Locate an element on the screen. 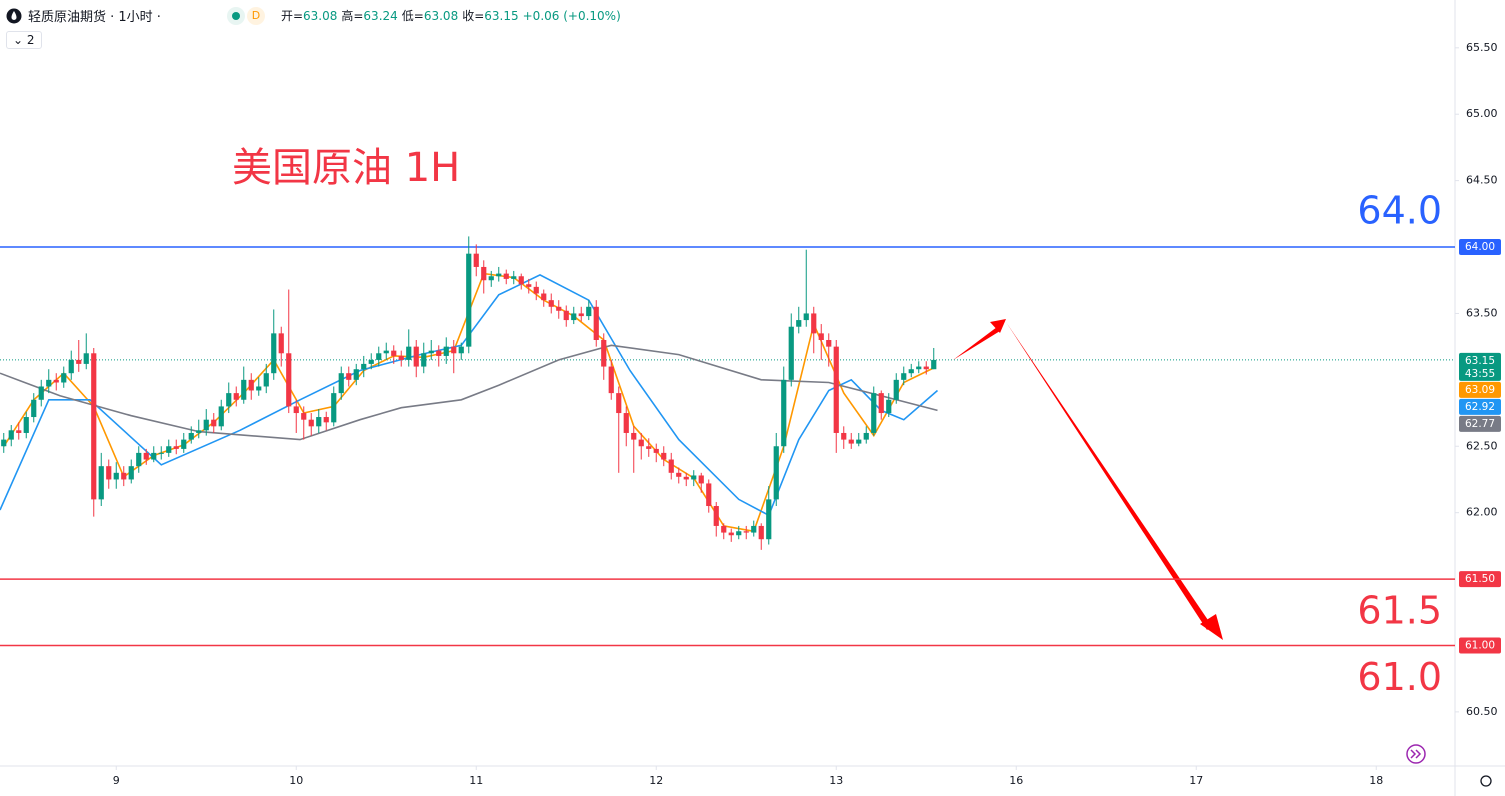  price-change: +0.06 (+0.10%) is located at coordinates (571, 15).